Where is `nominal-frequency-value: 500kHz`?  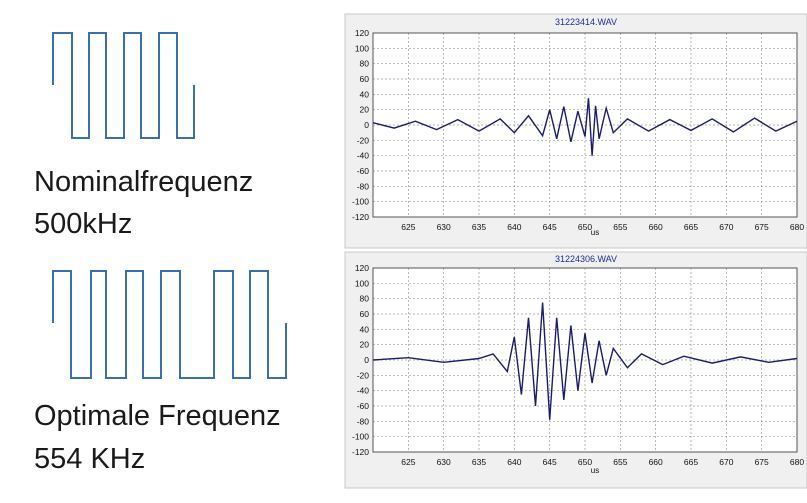
nominal-frequency-value: 500kHz is located at coordinates (83, 224).